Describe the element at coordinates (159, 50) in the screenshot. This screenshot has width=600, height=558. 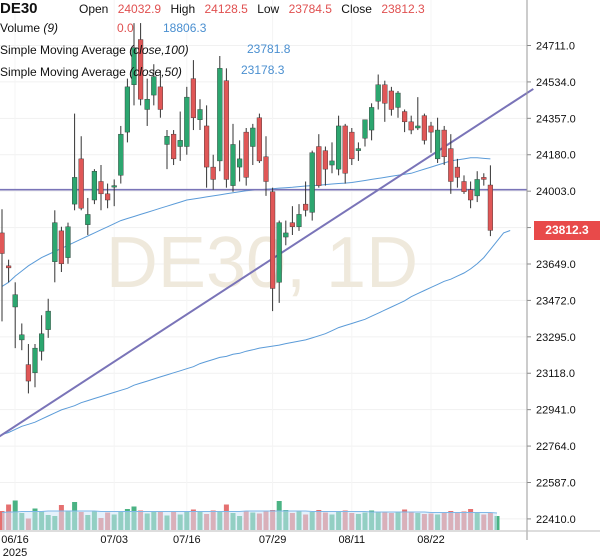
I see `sma100-param: (close,100)` at that location.